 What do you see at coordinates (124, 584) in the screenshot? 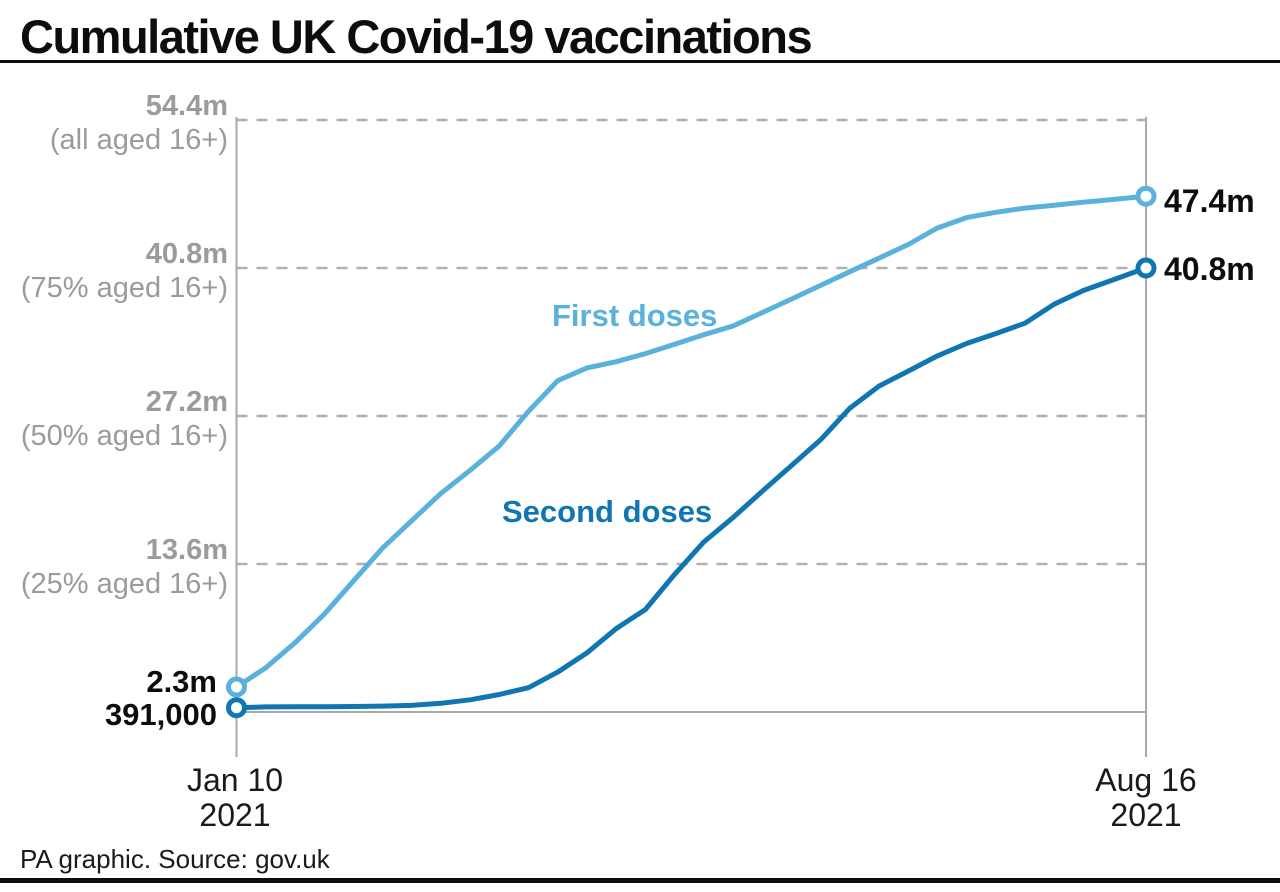
I see `y-guide-sublabel-25pct: (25% aged 16+)` at bounding box center [124, 584].